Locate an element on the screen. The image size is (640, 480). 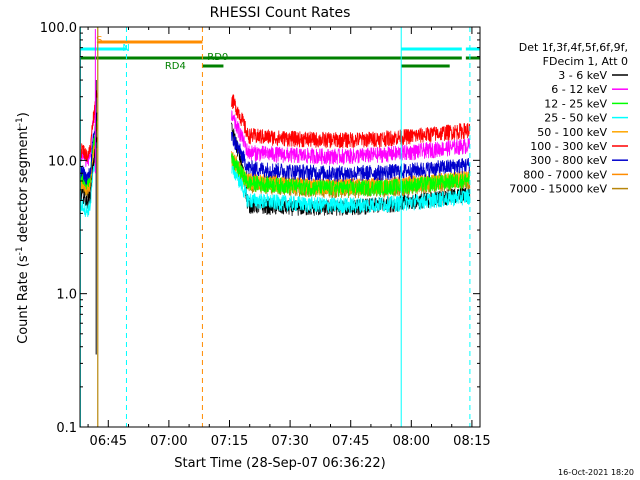
legend-entry: 3 - 6 keV is located at coordinates (593, 75).